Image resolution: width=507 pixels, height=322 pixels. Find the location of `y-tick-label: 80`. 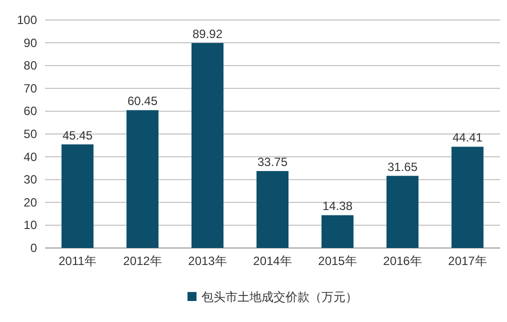

y-tick-label: 80 is located at coordinates (31, 65).